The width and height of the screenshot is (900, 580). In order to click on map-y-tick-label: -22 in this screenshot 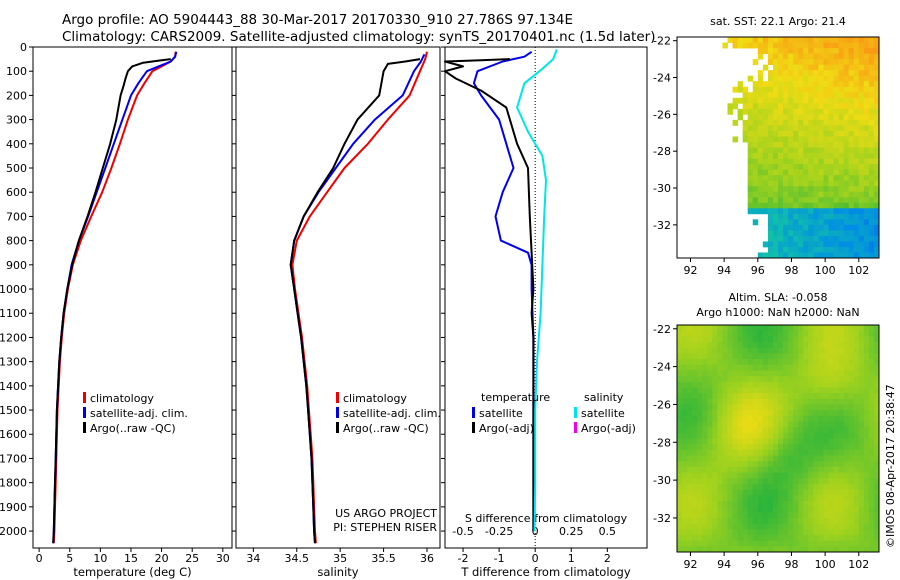, I will do `click(662, 329)`.